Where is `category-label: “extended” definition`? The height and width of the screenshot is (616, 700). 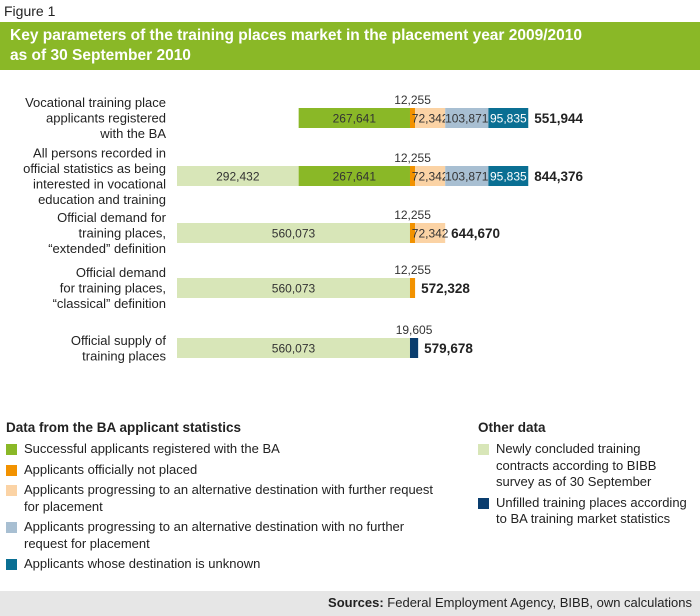 category-label: “extended” definition is located at coordinates (107, 248).